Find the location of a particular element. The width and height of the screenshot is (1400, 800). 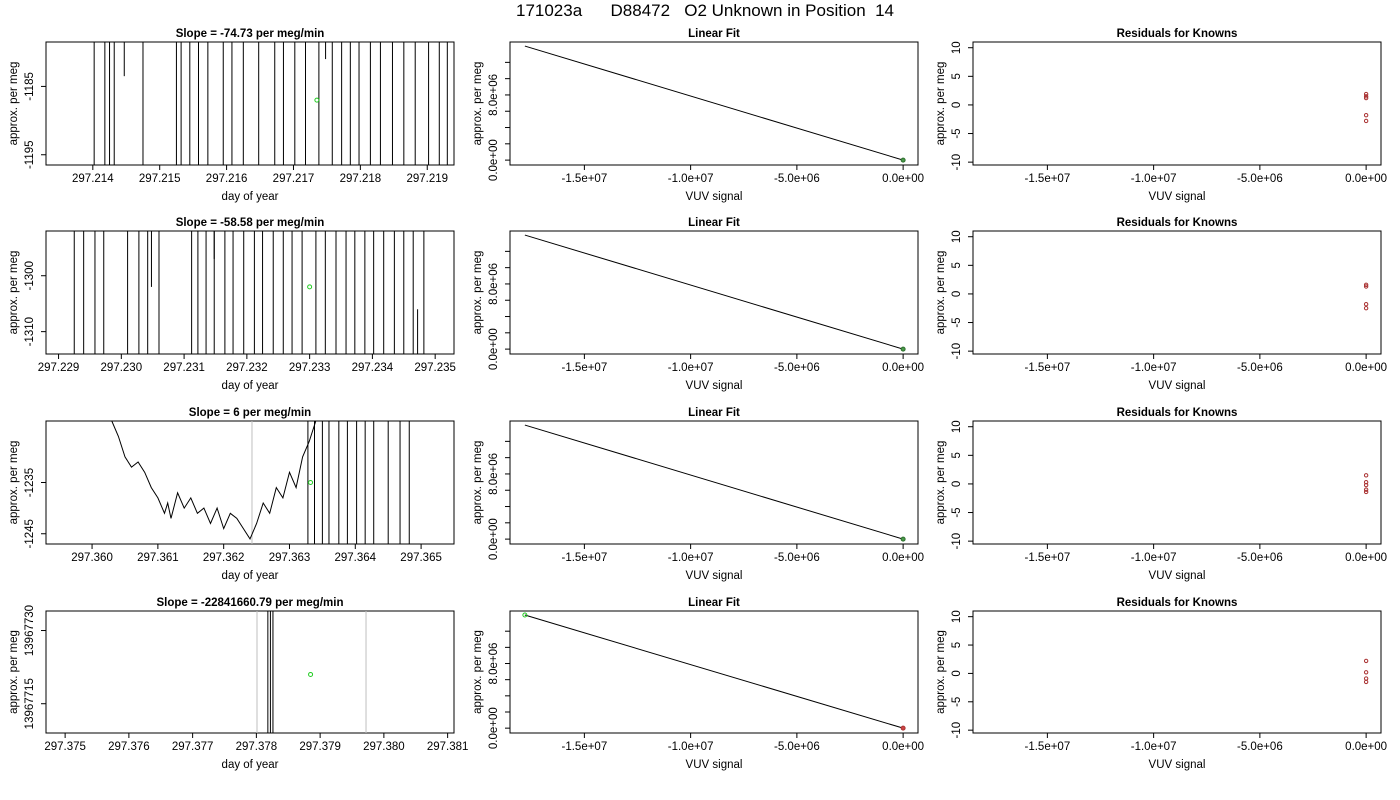

x-tick-label: 297.379 is located at coordinates (320, 747).